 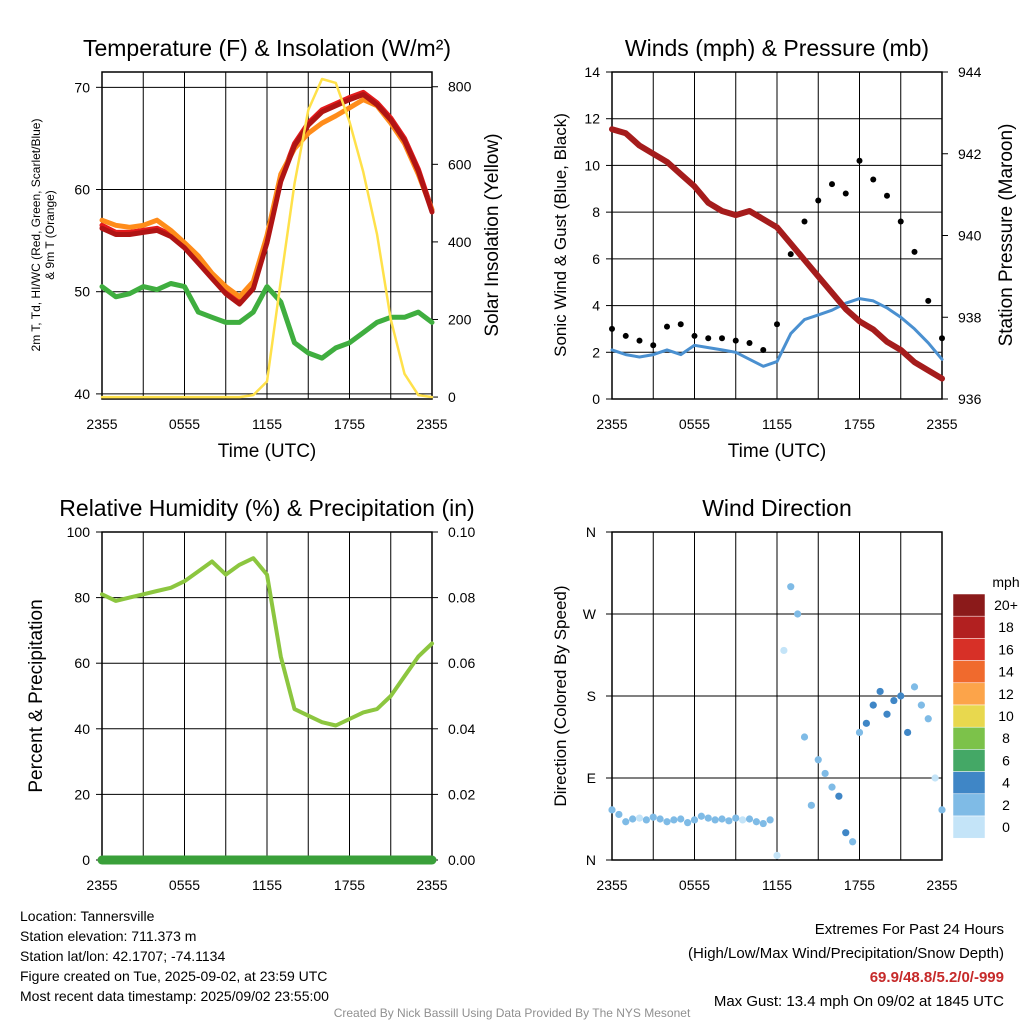 What do you see at coordinates (460, 319) in the screenshot?
I see `y2-tick-label: 200` at bounding box center [460, 319].